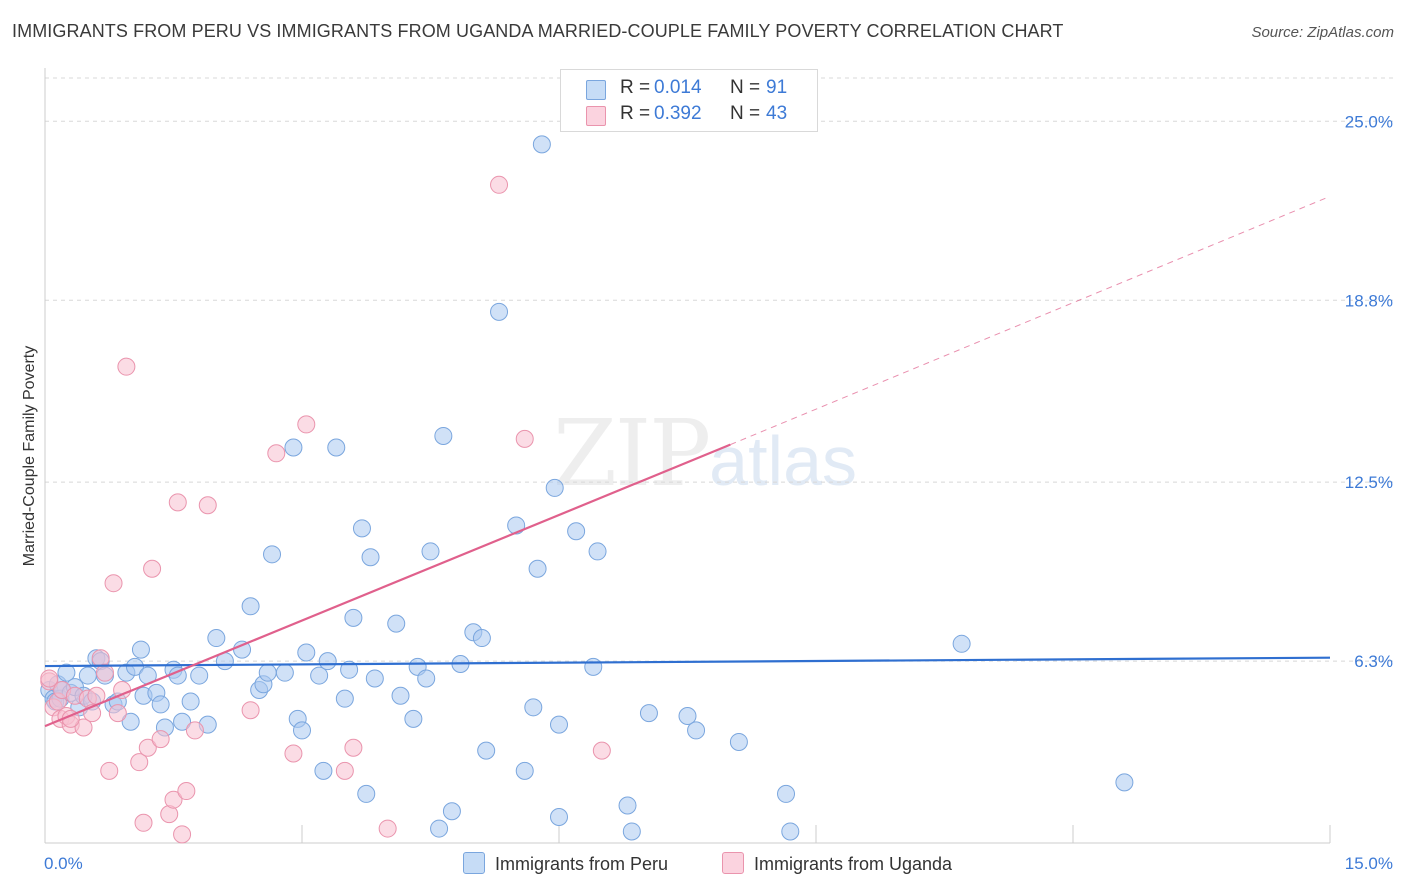  Describe the element at coordinates (777, 113) in the screenshot. I see `legend-n-value-uganda: 43` at that location.